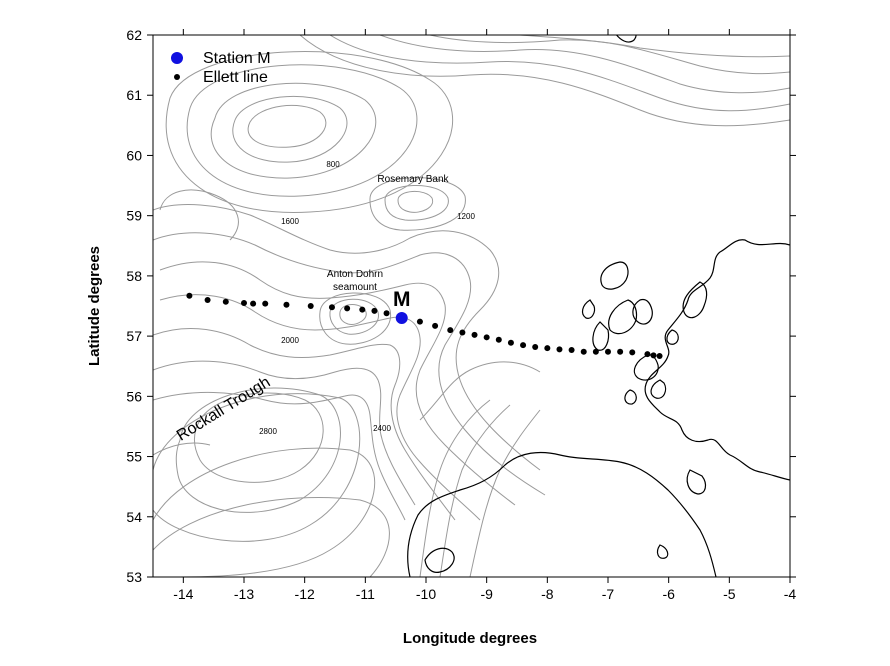  Describe the element at coordinates (486, 594) in the screenshot. I see `x-tick-label: -9` at that location.